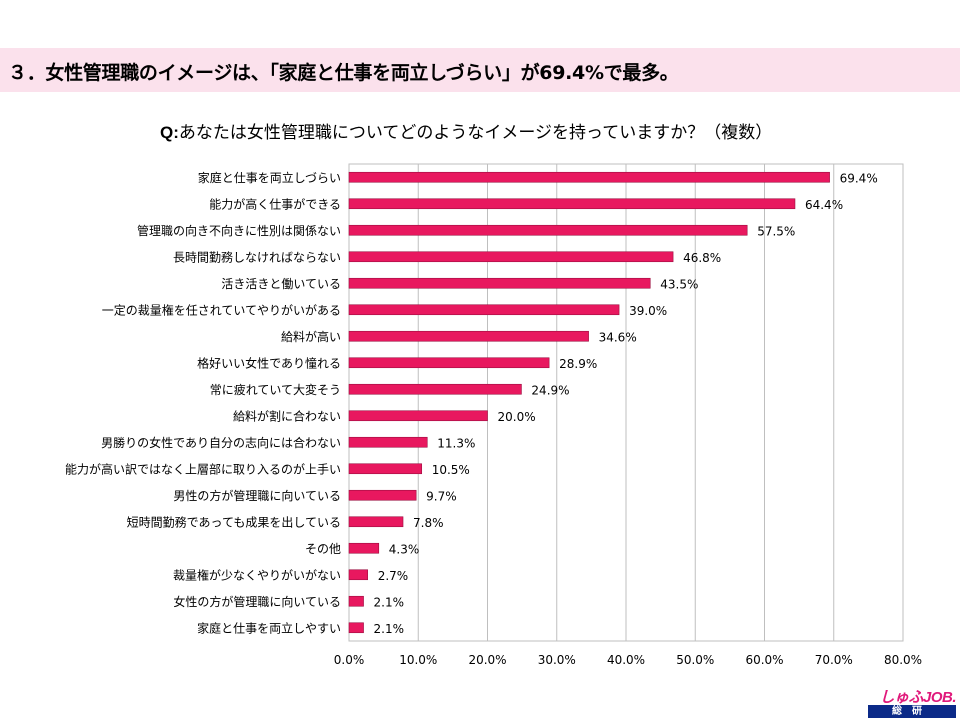 The height and width of the screenshot is (720, 960). Describe the element at coordinates (257, 257) in the screenshot. I see `category-label: 長時間勤務しなければならない` at that location.